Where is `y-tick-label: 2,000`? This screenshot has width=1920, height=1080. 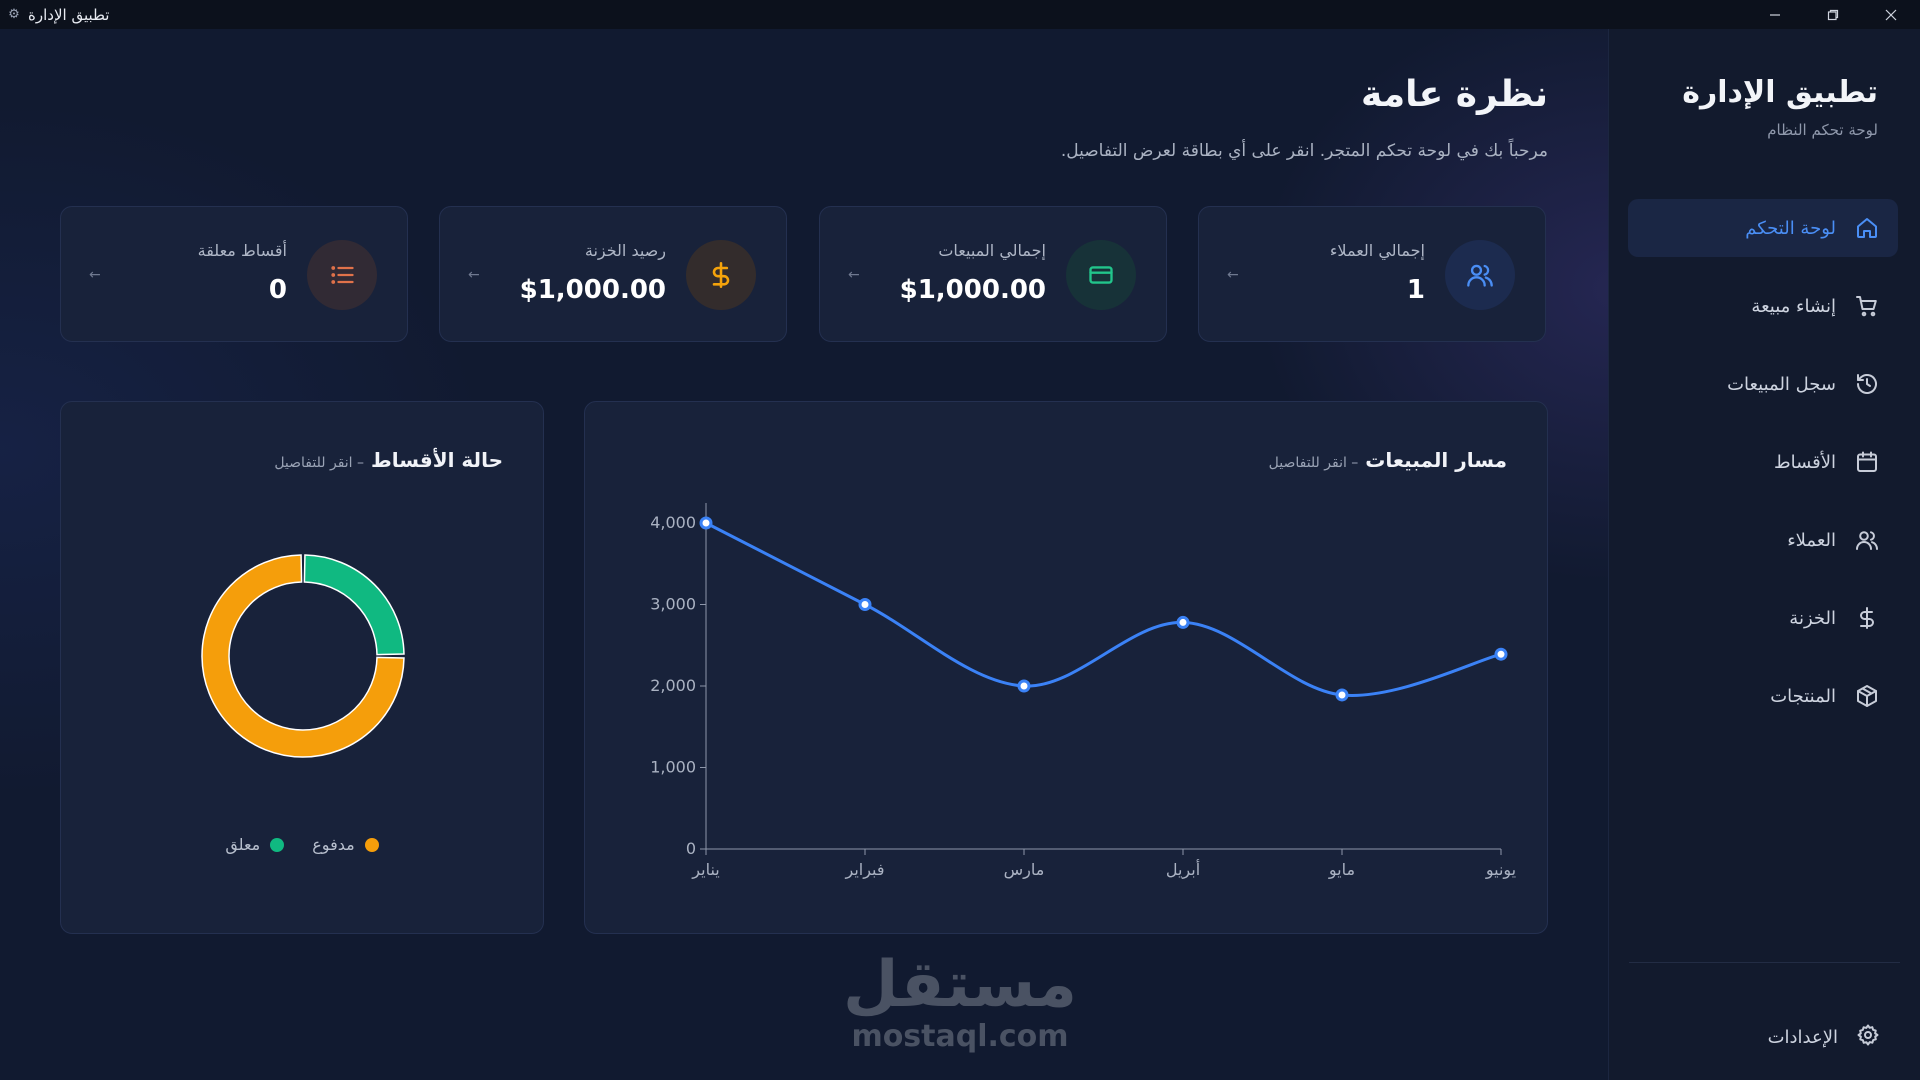
y-tick-label: 2,000 is located at coordinates (673, 685).